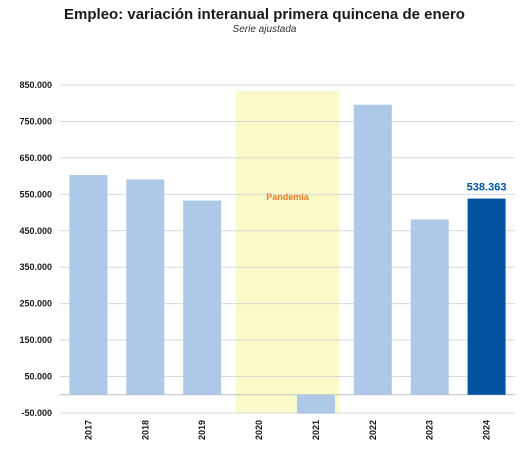 The width and height of the screenshot is (529, 451). Describe the element at coordinates (88, 430) in the screenshot. I see `x-category-label: 2017` at that location.